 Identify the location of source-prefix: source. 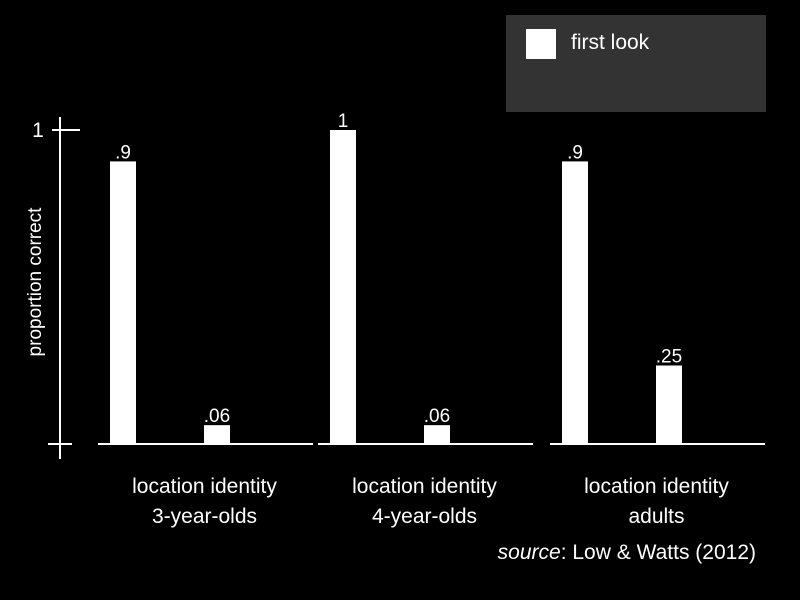
(529, 552).